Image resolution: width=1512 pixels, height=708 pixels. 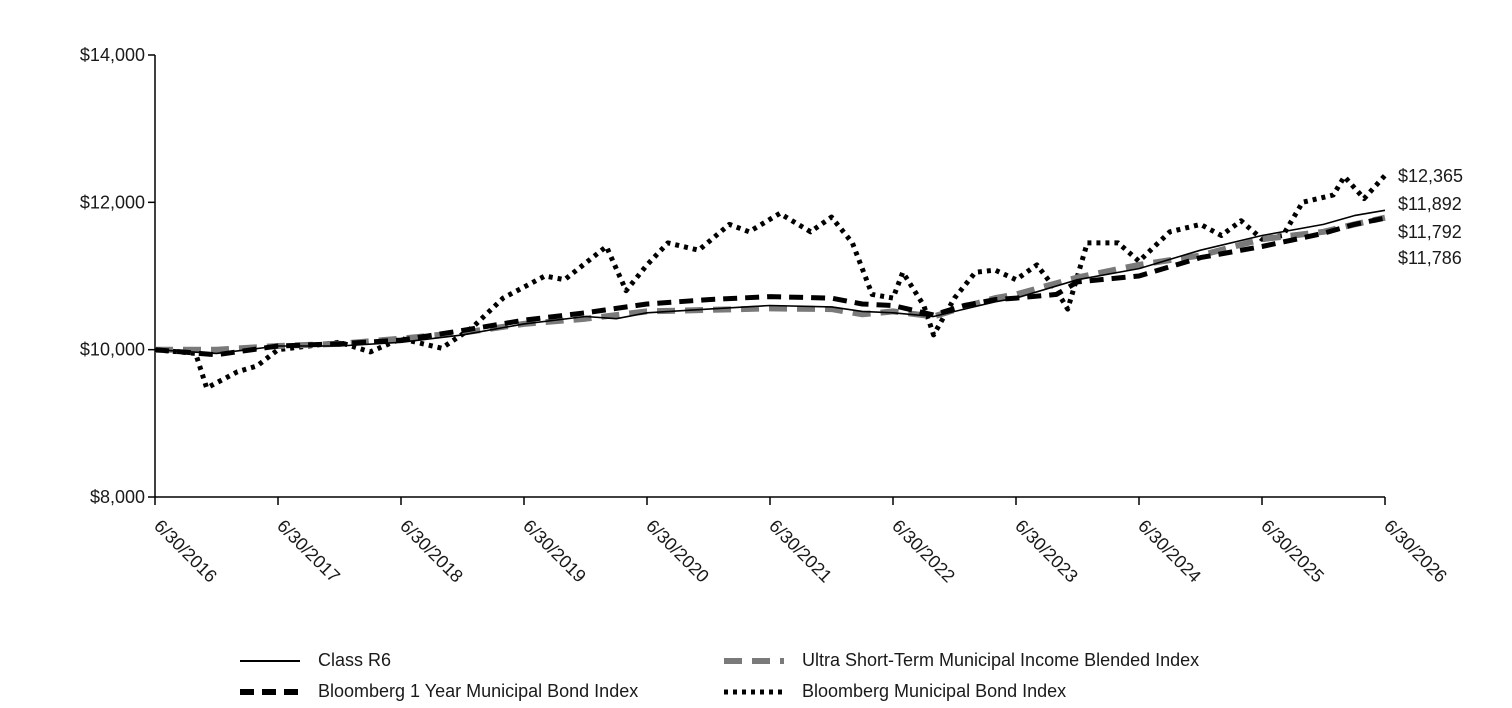 I want to click on x-tick-label: 6/30/2022, so click(x=923, y=551).